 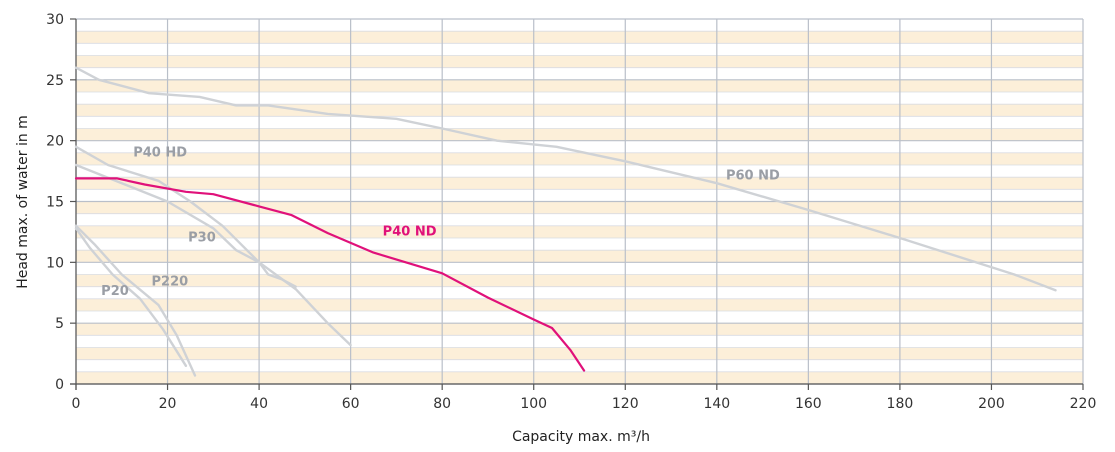 What do you see at coordinates (55, 20) in the screenshot?
I see `y-tick-label: 30` at bounding box center [55, 20].